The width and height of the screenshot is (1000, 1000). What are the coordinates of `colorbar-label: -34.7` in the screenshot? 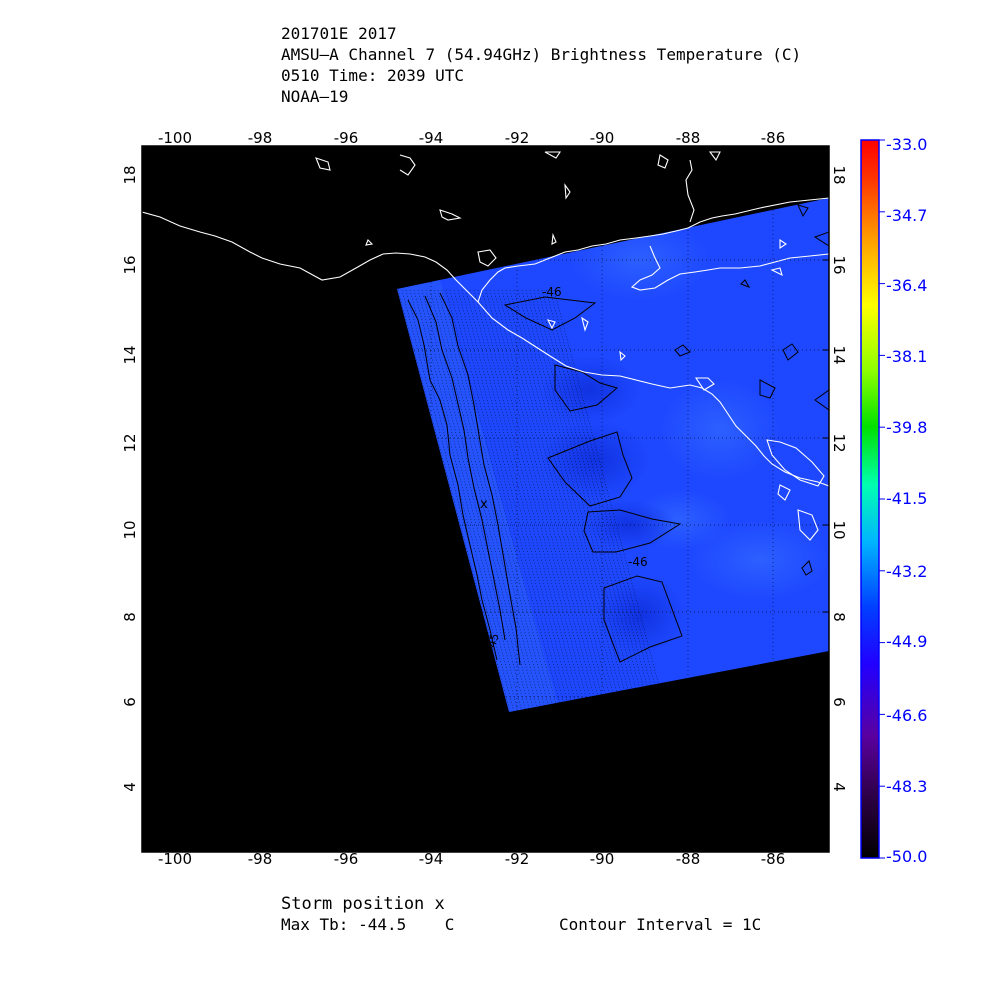 It's located at (906, 215).